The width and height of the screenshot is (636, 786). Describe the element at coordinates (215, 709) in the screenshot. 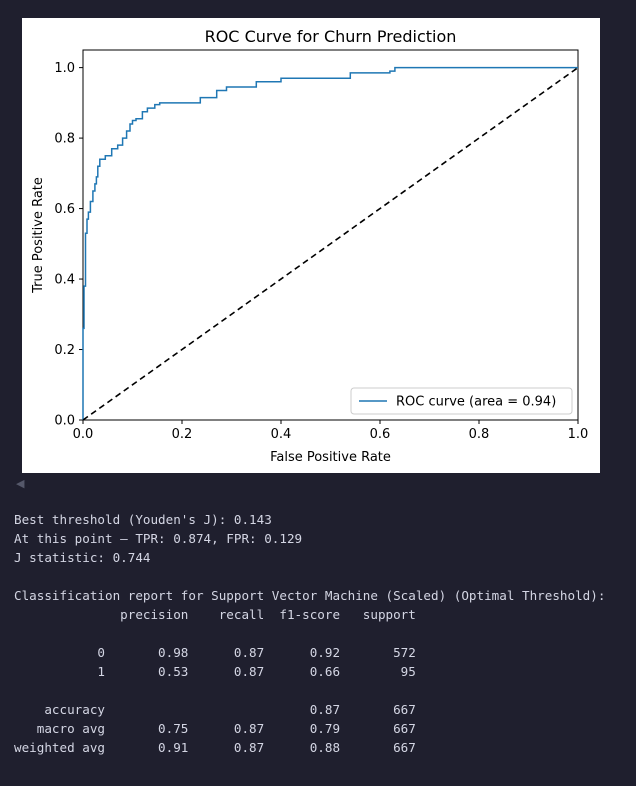

I see `output-line: accuracy 0.87 667` at that location.